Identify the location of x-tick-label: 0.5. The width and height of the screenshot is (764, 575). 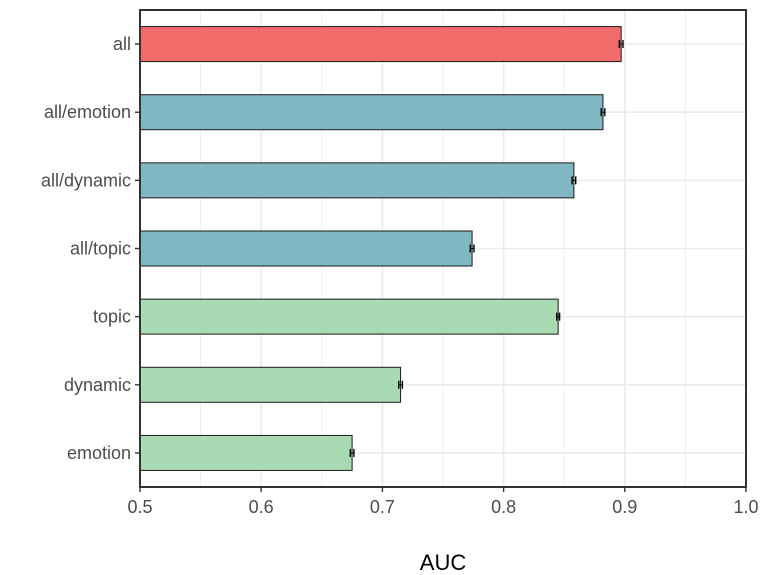
(139, 507).